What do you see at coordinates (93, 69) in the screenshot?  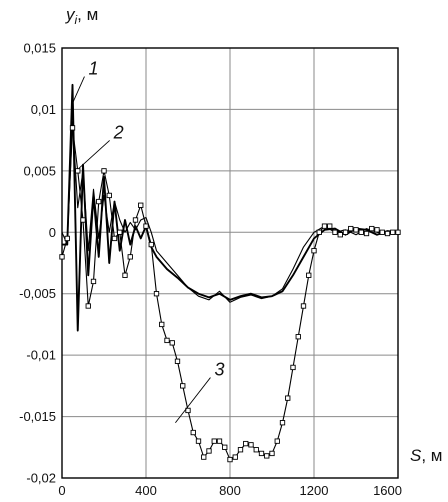 I see `annotation-label-1: 1` at bounding box center [93, 69].